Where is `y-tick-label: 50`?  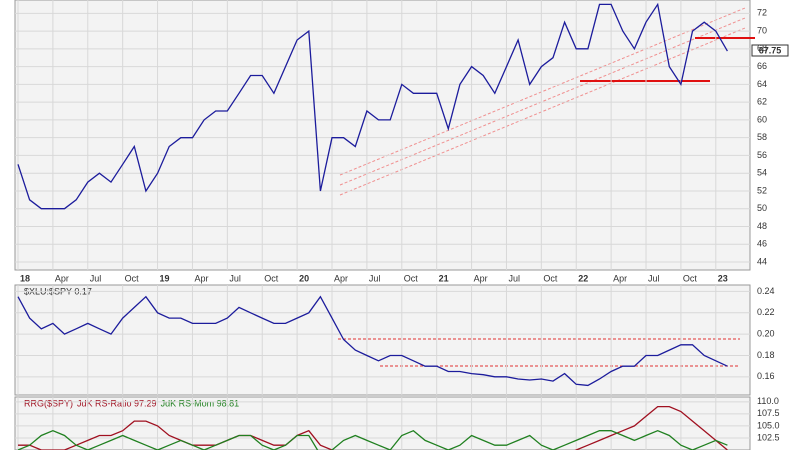
y-tick-label: 50 is located at coordinates (762, 208).